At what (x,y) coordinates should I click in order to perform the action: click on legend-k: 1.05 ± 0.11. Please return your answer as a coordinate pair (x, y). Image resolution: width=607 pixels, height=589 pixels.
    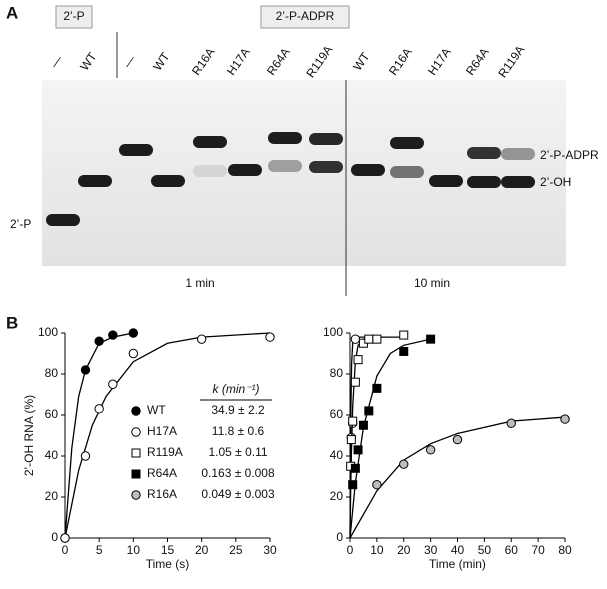
    Looking at the image, I should click on (237, 452).